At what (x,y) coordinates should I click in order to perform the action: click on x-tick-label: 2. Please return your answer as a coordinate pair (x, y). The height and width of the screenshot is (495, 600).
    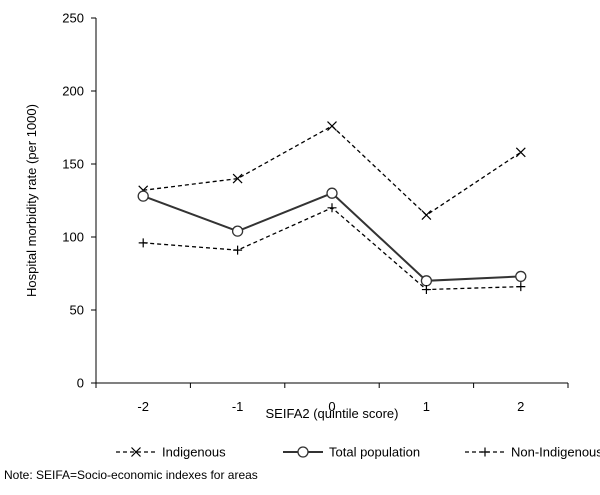
    Looking at the image, I should click on (520, 406).